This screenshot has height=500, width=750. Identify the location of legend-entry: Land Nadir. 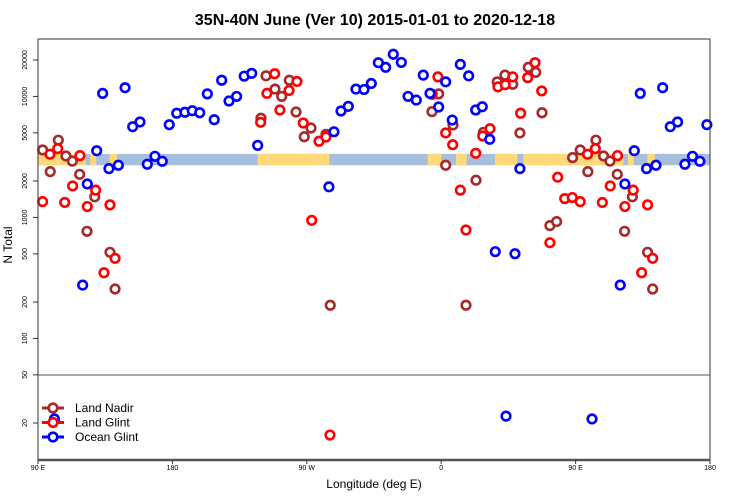
(88, 408).